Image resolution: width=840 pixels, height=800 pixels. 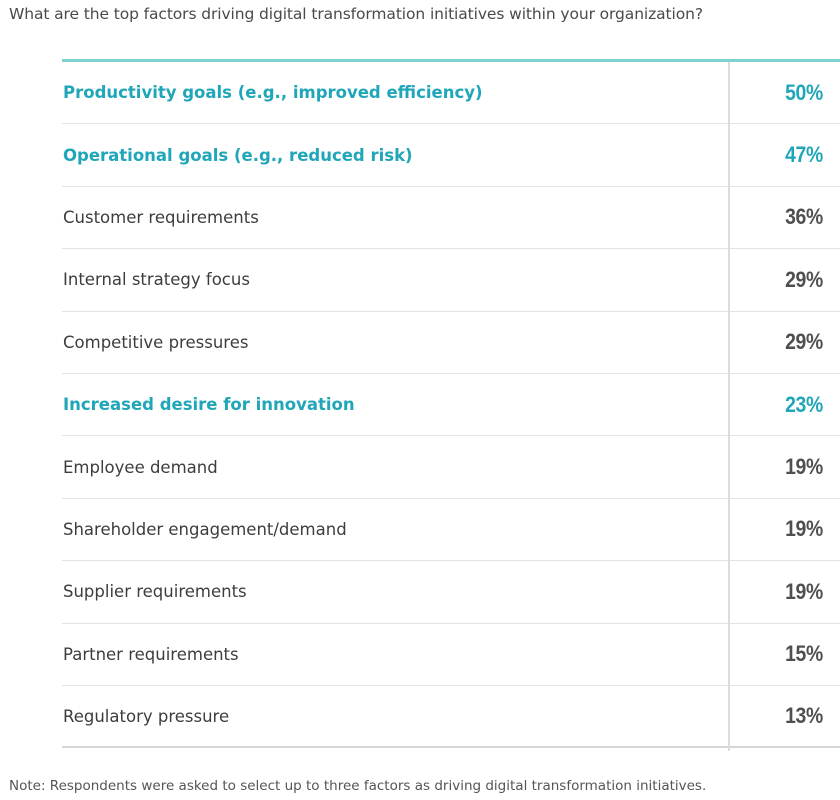 What do you see at coordinates (451, 530) in the screenshot?
I see `table-row: Shareholder engagement/demand 19%` at bounding box center [451, 530].